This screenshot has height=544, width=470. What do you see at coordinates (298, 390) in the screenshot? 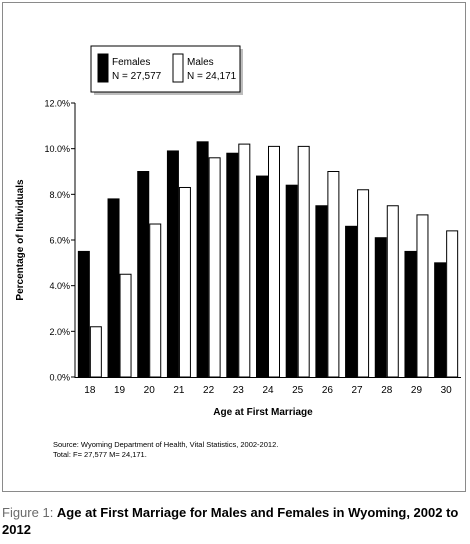
I see `x-tick-label: 25` at bounding box center [298, 390].